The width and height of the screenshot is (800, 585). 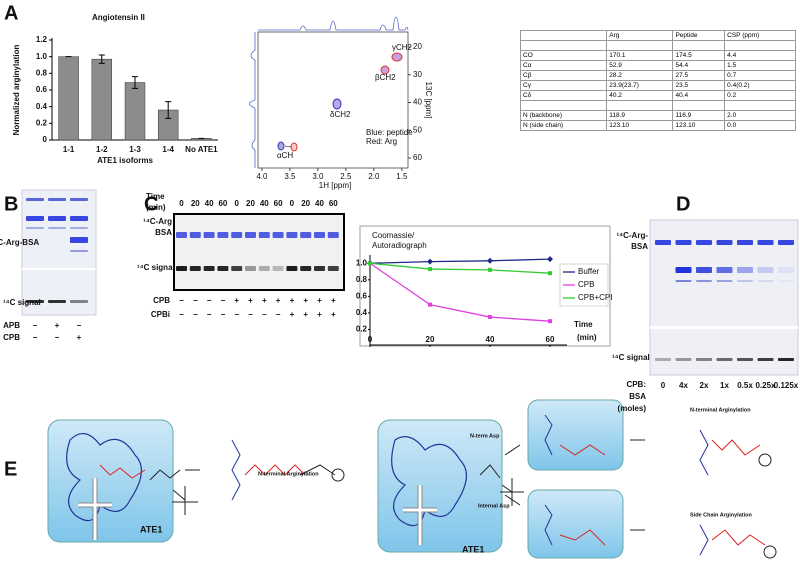 What do you see at coordinates (589, 271) in the screenshot?
I see `legend-label: Buffer` at bounding box center [589, 271].